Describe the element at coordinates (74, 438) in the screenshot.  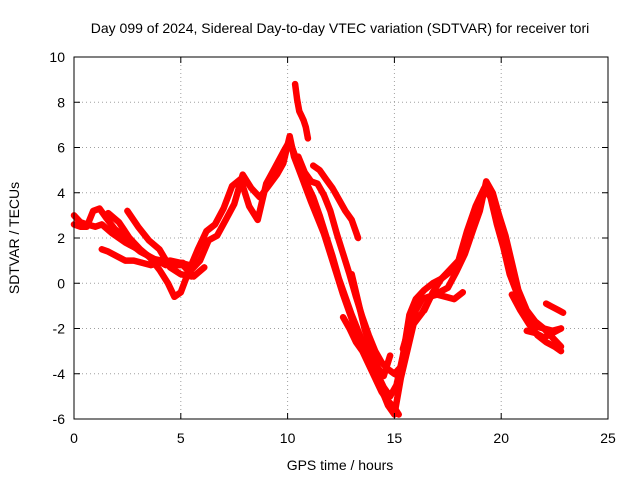
I see `x-tick-label: 0` at that location.